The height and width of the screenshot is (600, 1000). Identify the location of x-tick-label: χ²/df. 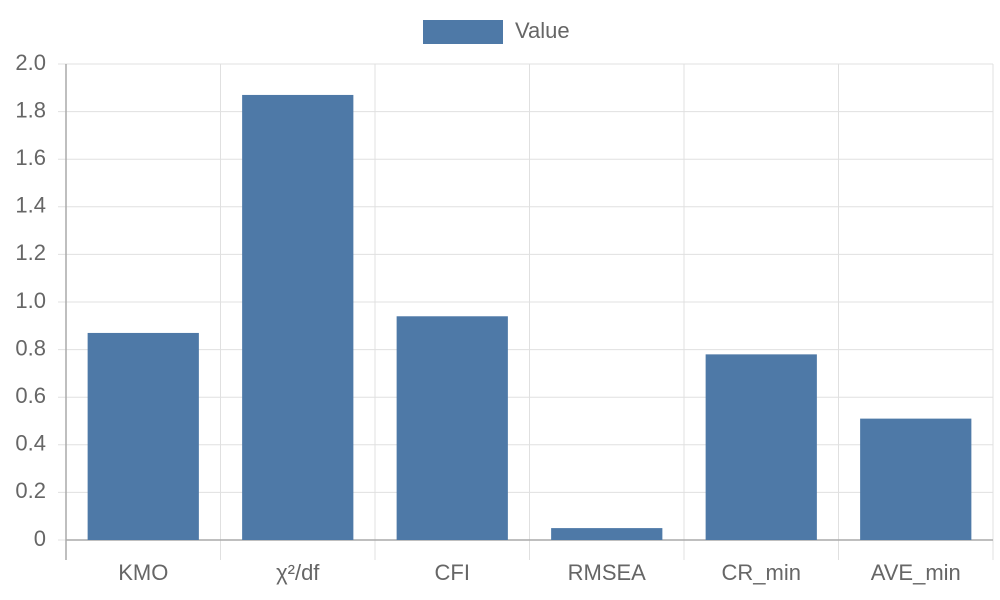
(298, 572).